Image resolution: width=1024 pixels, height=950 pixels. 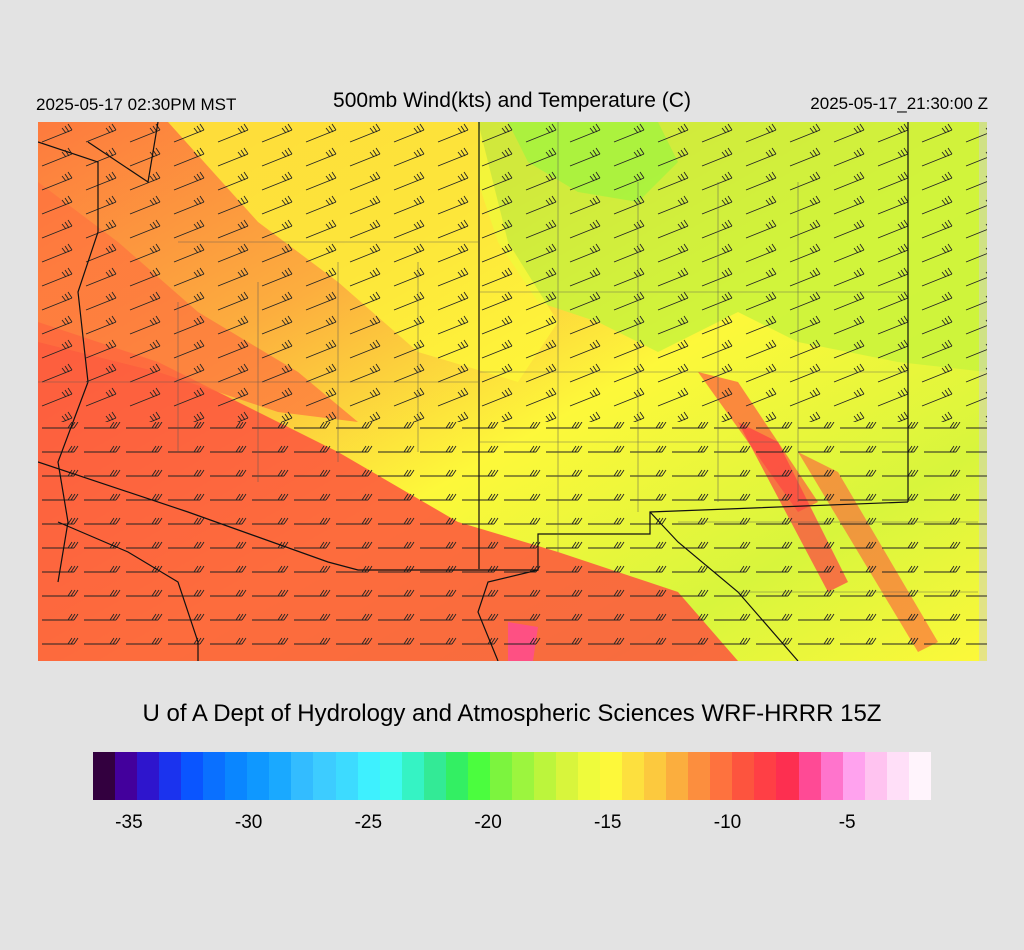 I want to click on colorbar-tick-label: -30, so click(x=248, y=822).